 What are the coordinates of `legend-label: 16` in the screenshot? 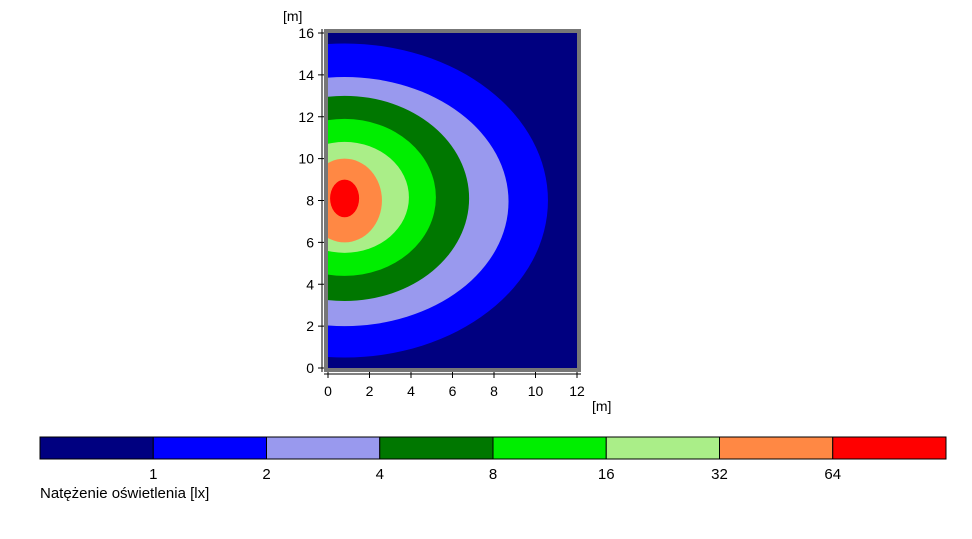 It's located at (606, 474).